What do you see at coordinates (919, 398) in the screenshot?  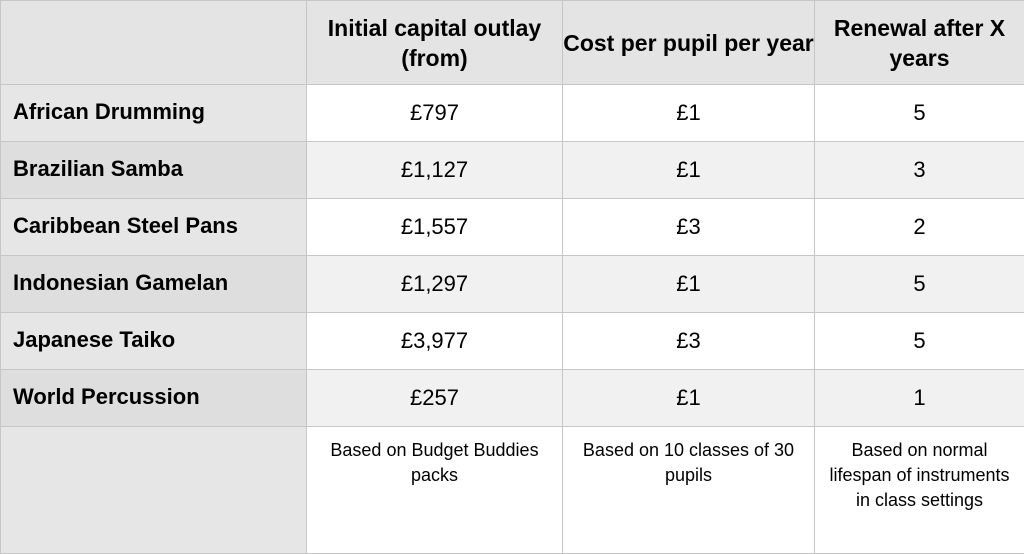 I see `renewal-cell: 1` at bounding box center [919, 398].